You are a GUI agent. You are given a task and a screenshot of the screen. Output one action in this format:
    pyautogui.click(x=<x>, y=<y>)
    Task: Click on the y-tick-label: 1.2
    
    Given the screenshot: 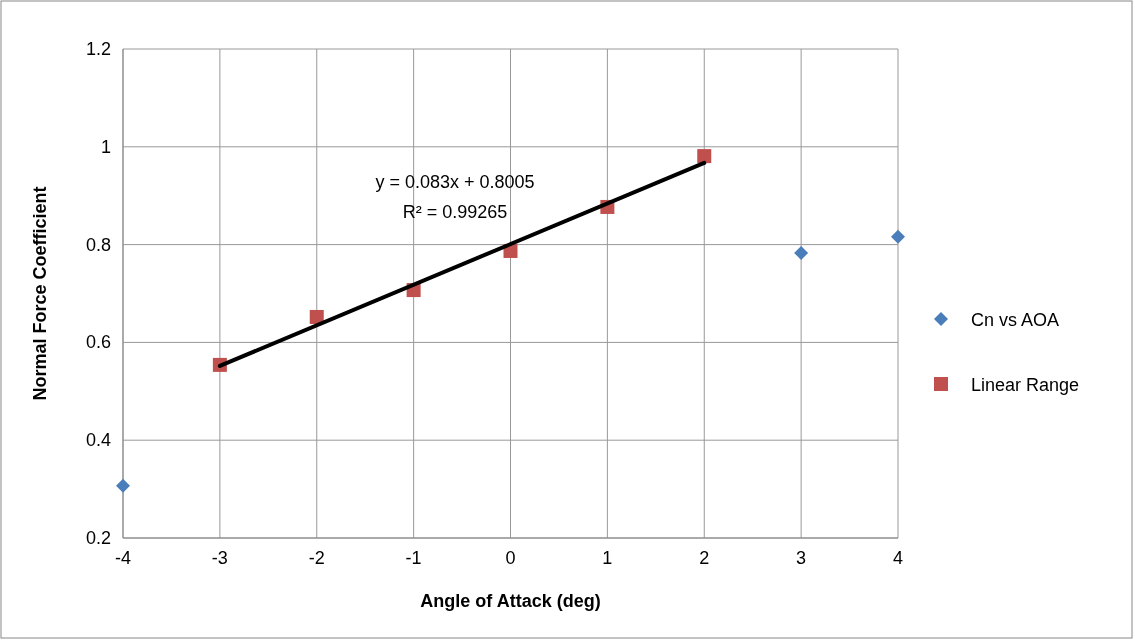 What is the action you would take?
    pyautogui.click(x=98, y=49)
    